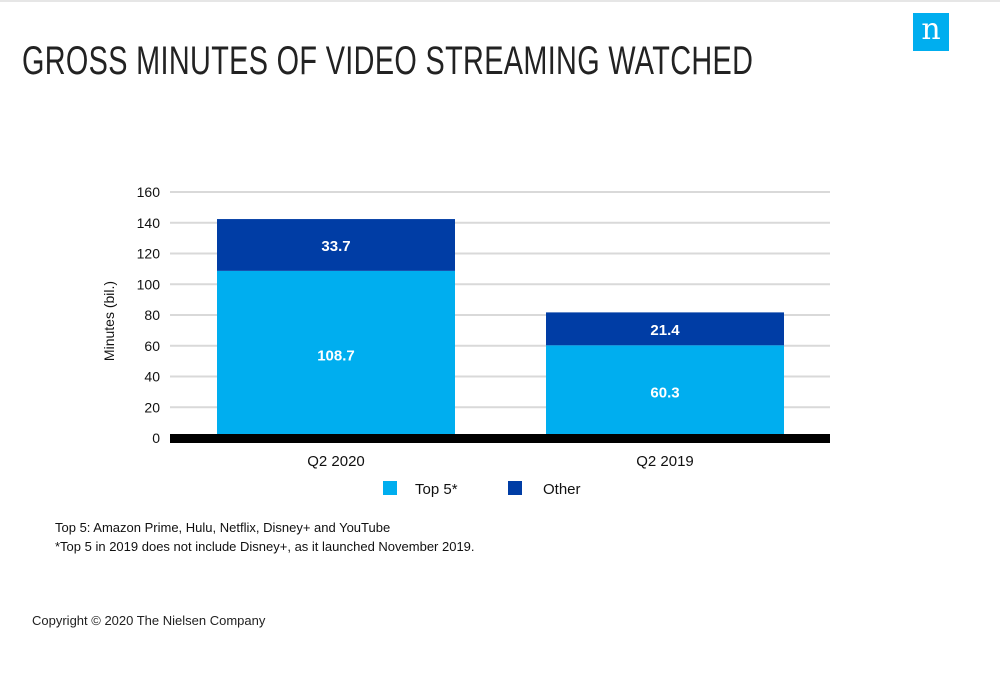  Describe the element at coordinates (156, 438) in the screenshot. I see `y-tick-label: 0` at that location.